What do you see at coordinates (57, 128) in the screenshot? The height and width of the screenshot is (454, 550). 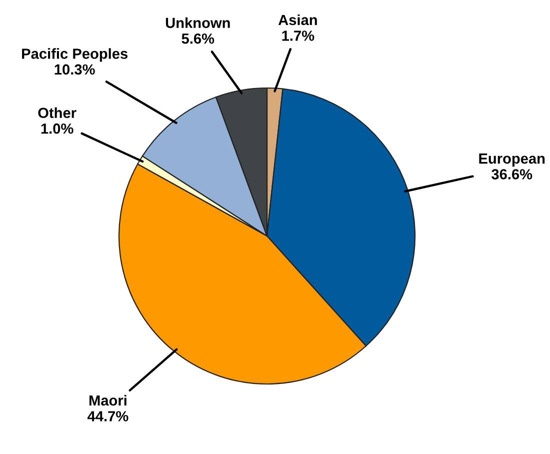 I see `data-label: 1.0%` at bounding box center [57, 128].